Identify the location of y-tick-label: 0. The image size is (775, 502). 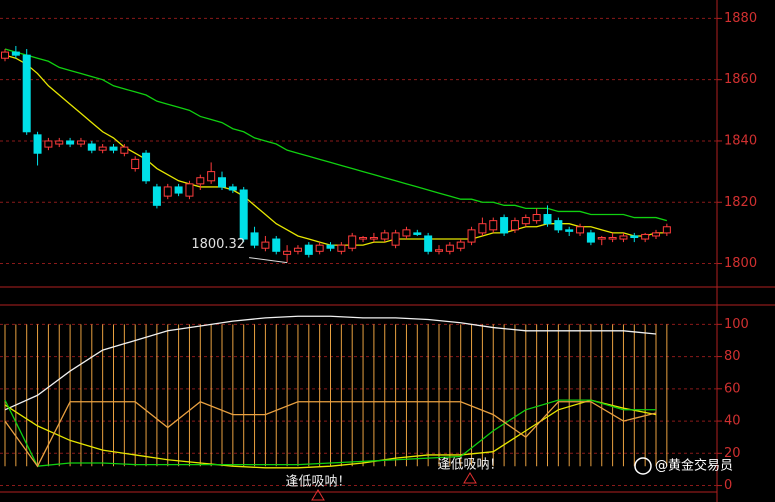
(728, 485).